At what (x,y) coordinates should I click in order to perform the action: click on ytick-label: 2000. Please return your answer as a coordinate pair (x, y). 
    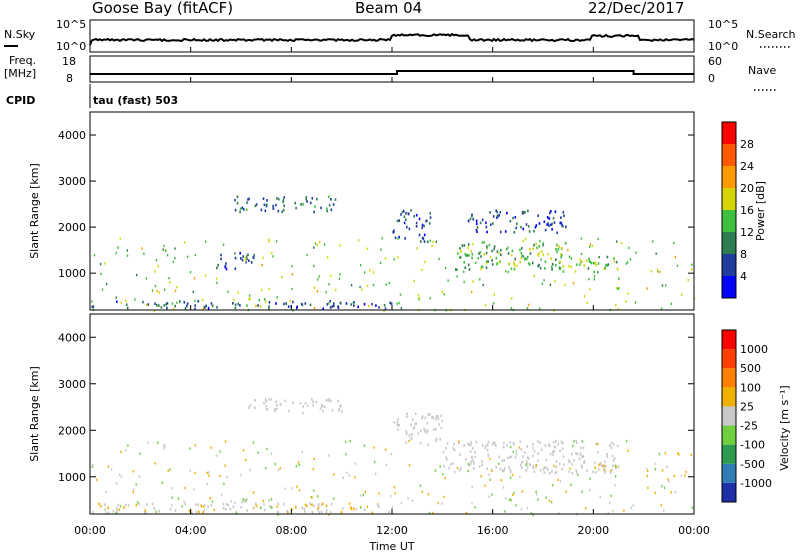
    Looking at the image, I should click on (72, 227).